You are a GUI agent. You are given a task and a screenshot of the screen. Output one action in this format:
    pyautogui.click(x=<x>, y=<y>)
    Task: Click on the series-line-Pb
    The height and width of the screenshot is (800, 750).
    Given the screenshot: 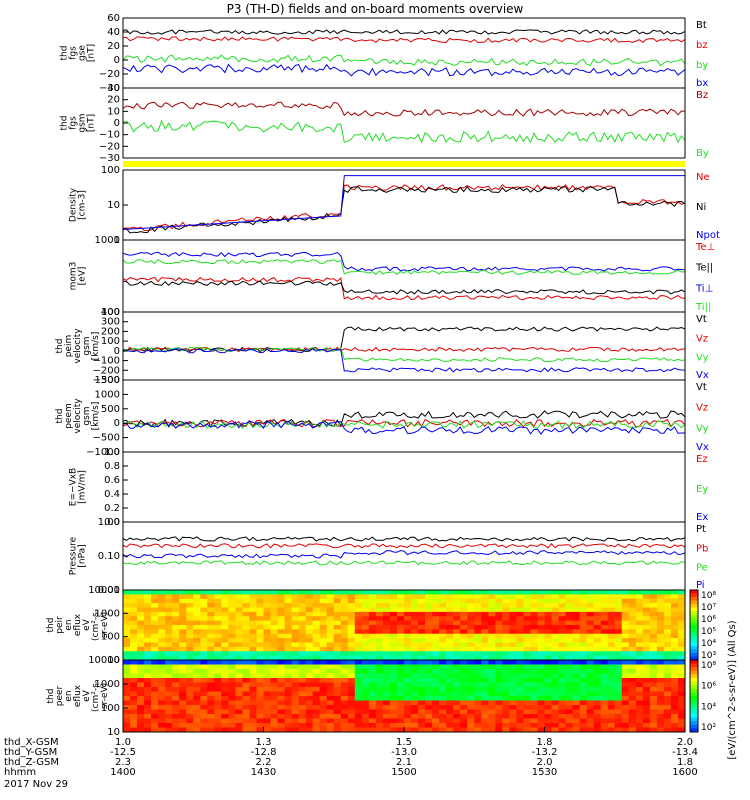 What is the action you would take?
    pyautogui.click(x=404, y=546)
    